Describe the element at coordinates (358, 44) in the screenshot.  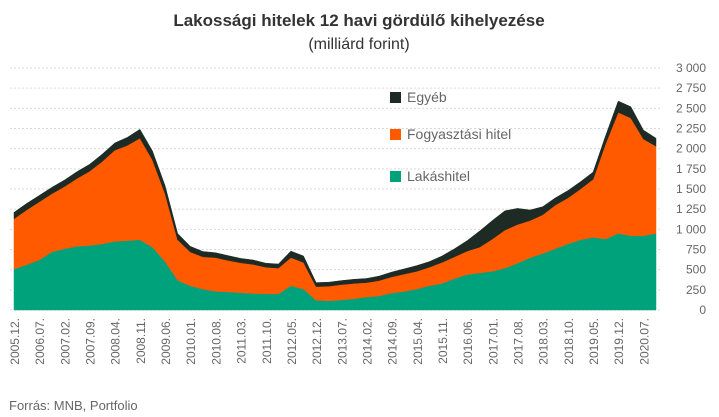
I see `chart-subtitle: (milliárd forint)` at that location.